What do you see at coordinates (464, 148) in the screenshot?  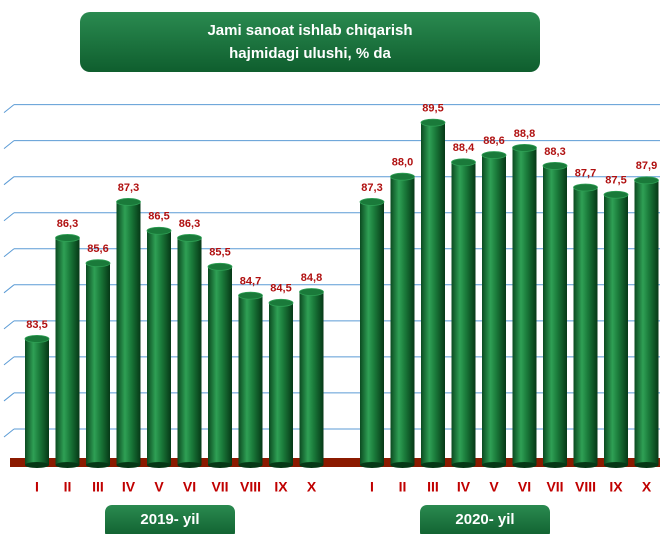 I see `value-label: 88,4` at bounding box center [464, 148].